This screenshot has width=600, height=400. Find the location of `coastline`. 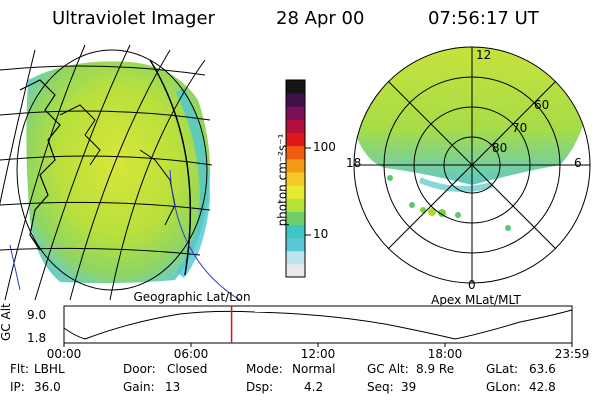

coastline is located at coordinates (40, 165).